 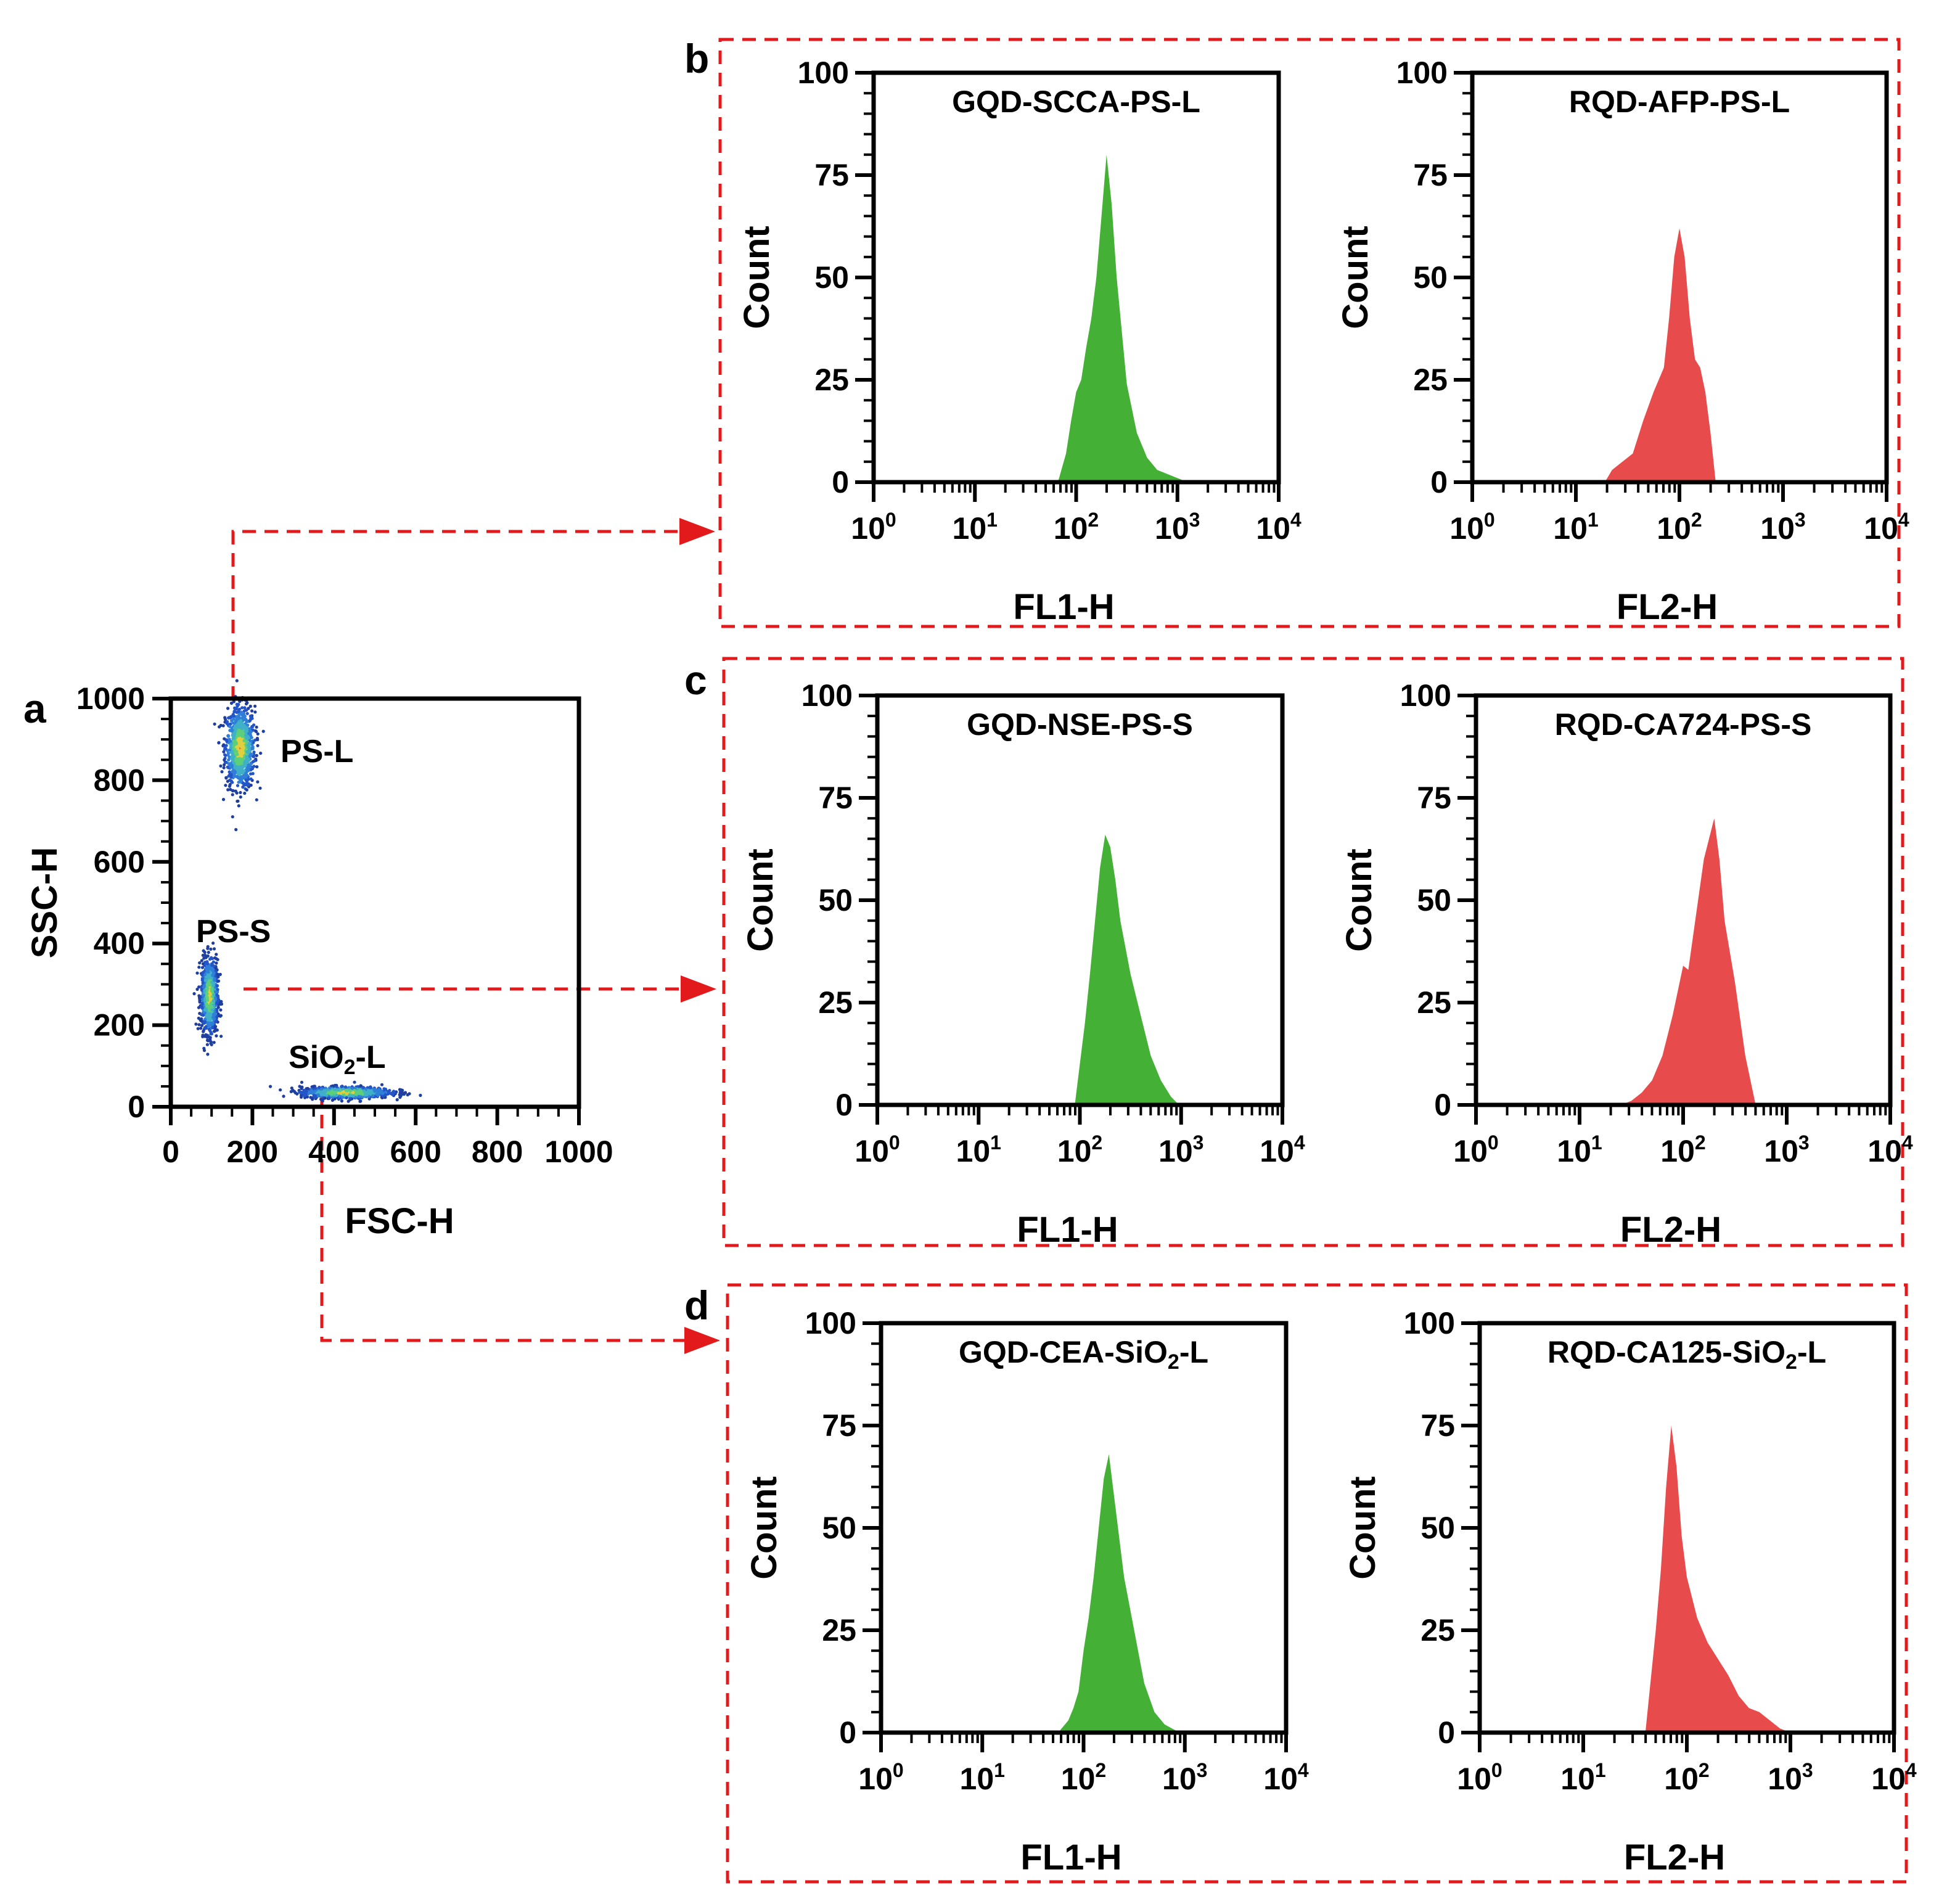 I want to click on x-tick-label: 400, so click(x=333, y=1152).